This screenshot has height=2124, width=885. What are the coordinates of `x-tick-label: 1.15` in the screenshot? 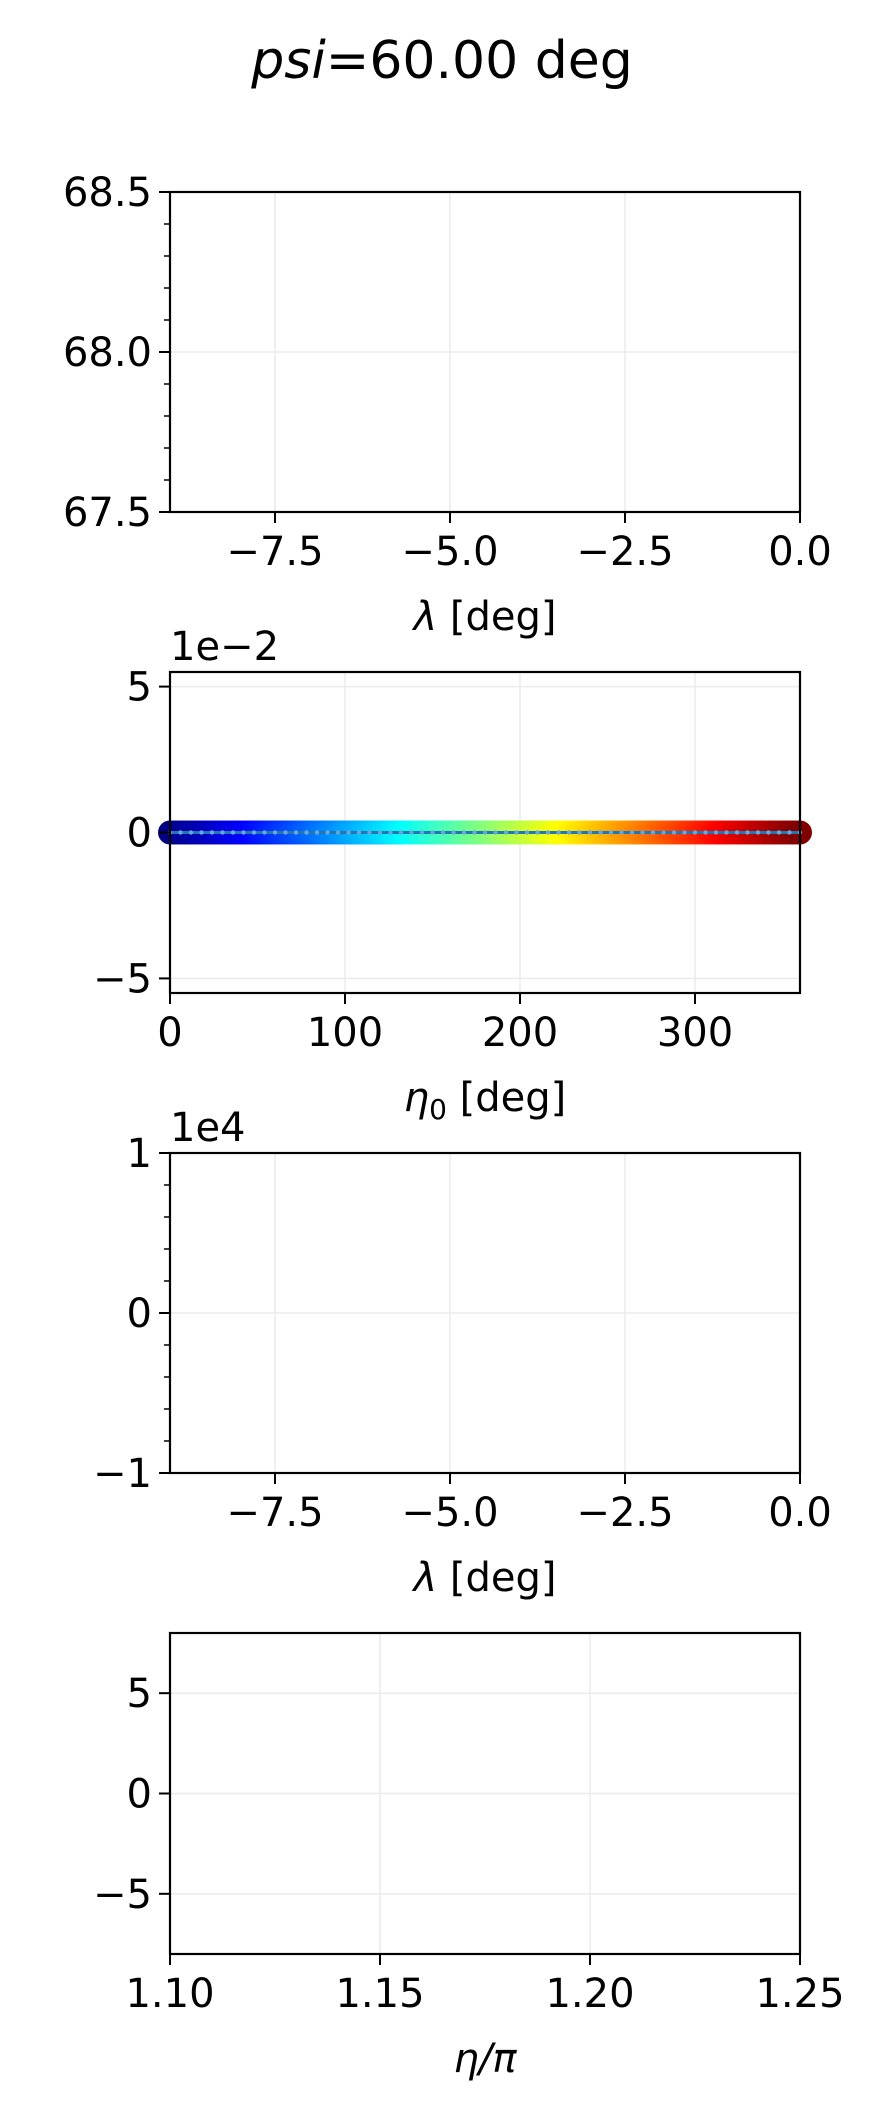 It's located at (379, 1994).